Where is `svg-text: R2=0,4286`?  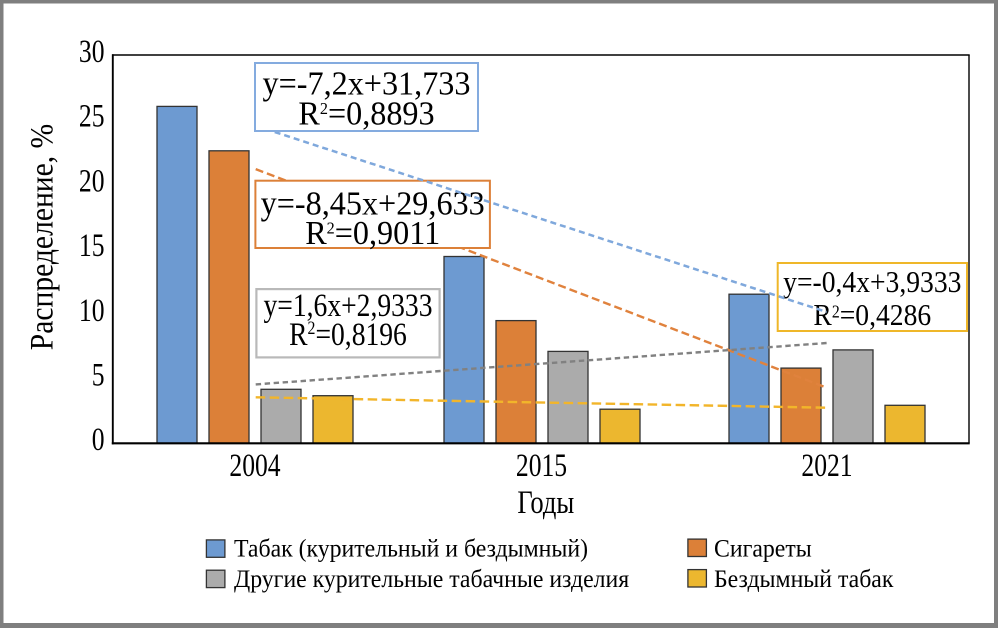 svg-text: R2=0,4286 is located at coordinates (872, 316).